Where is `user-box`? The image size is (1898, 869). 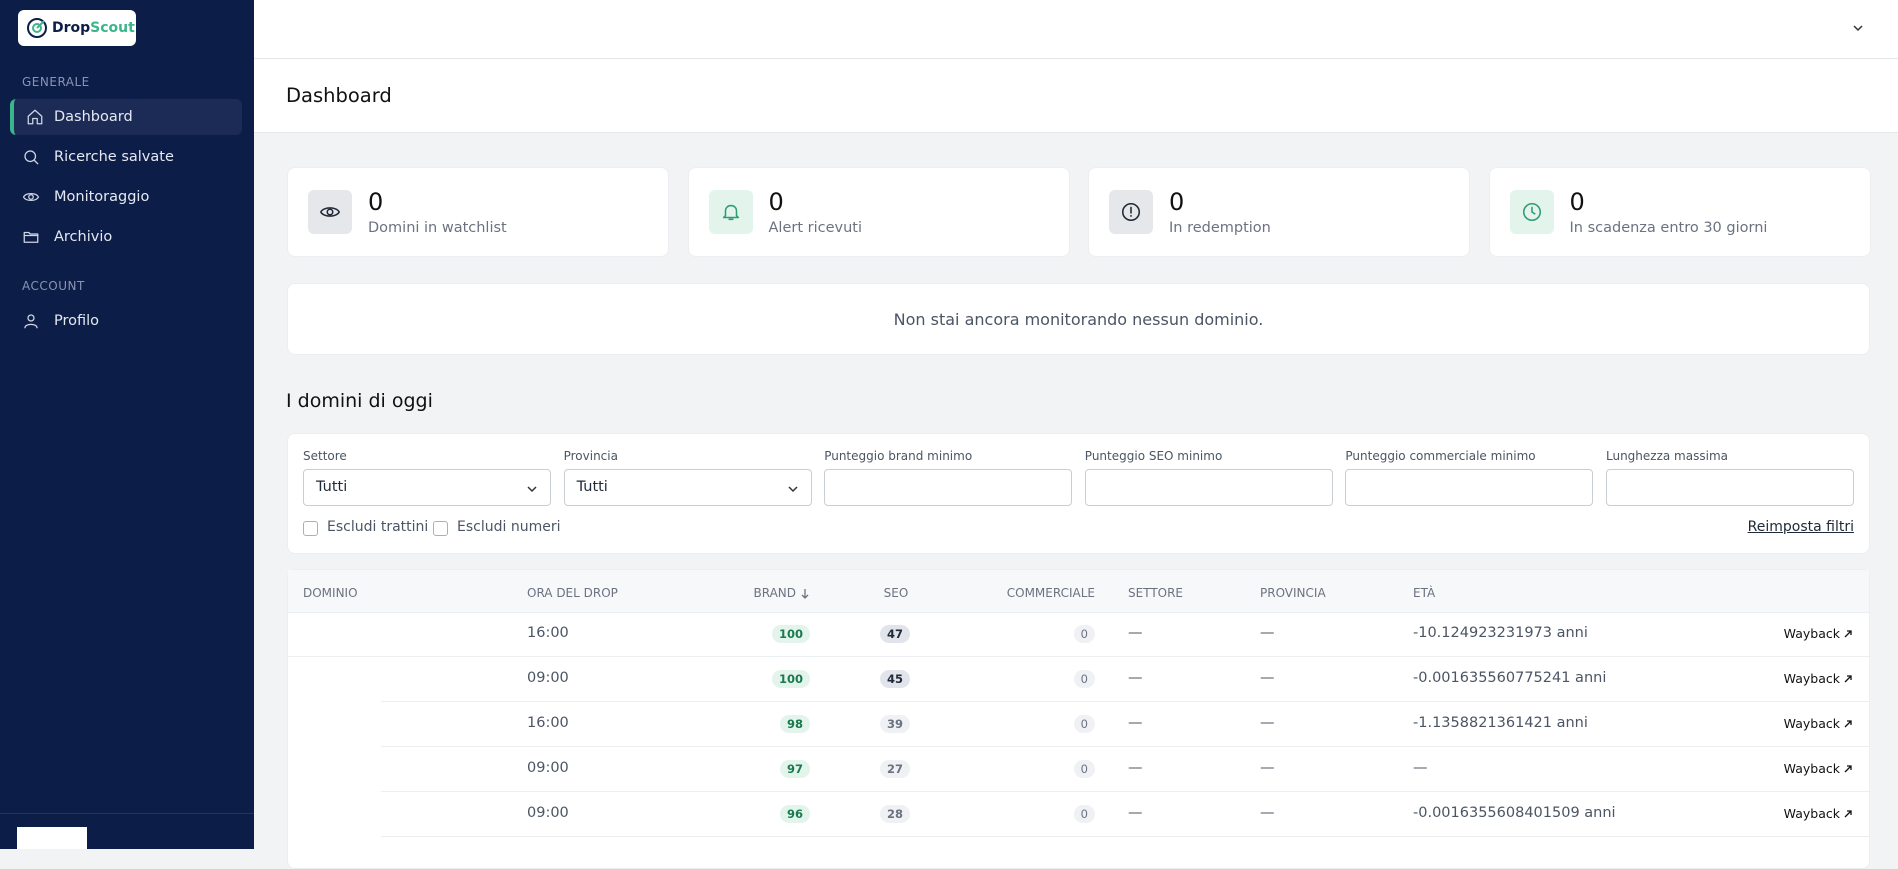 user-box is located at coordinates (52, 838).